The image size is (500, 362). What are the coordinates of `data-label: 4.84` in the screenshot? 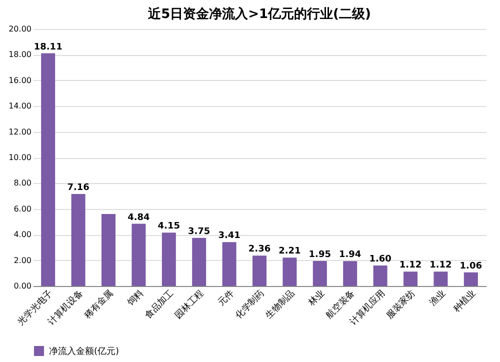 It's located at (139, 217).